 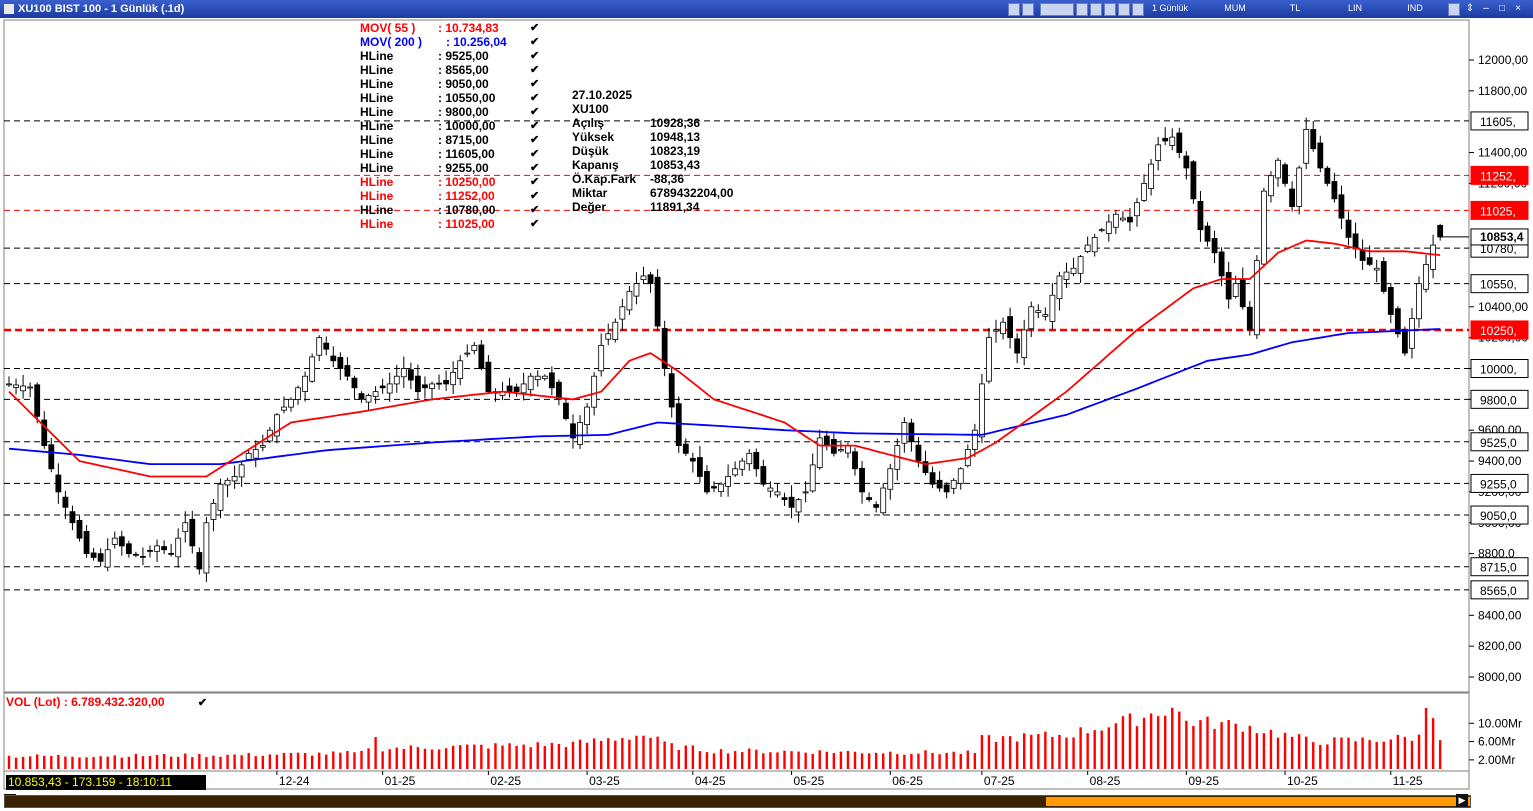 I want to click on volume-check-icon: ✔, so click(x=202, y=703).